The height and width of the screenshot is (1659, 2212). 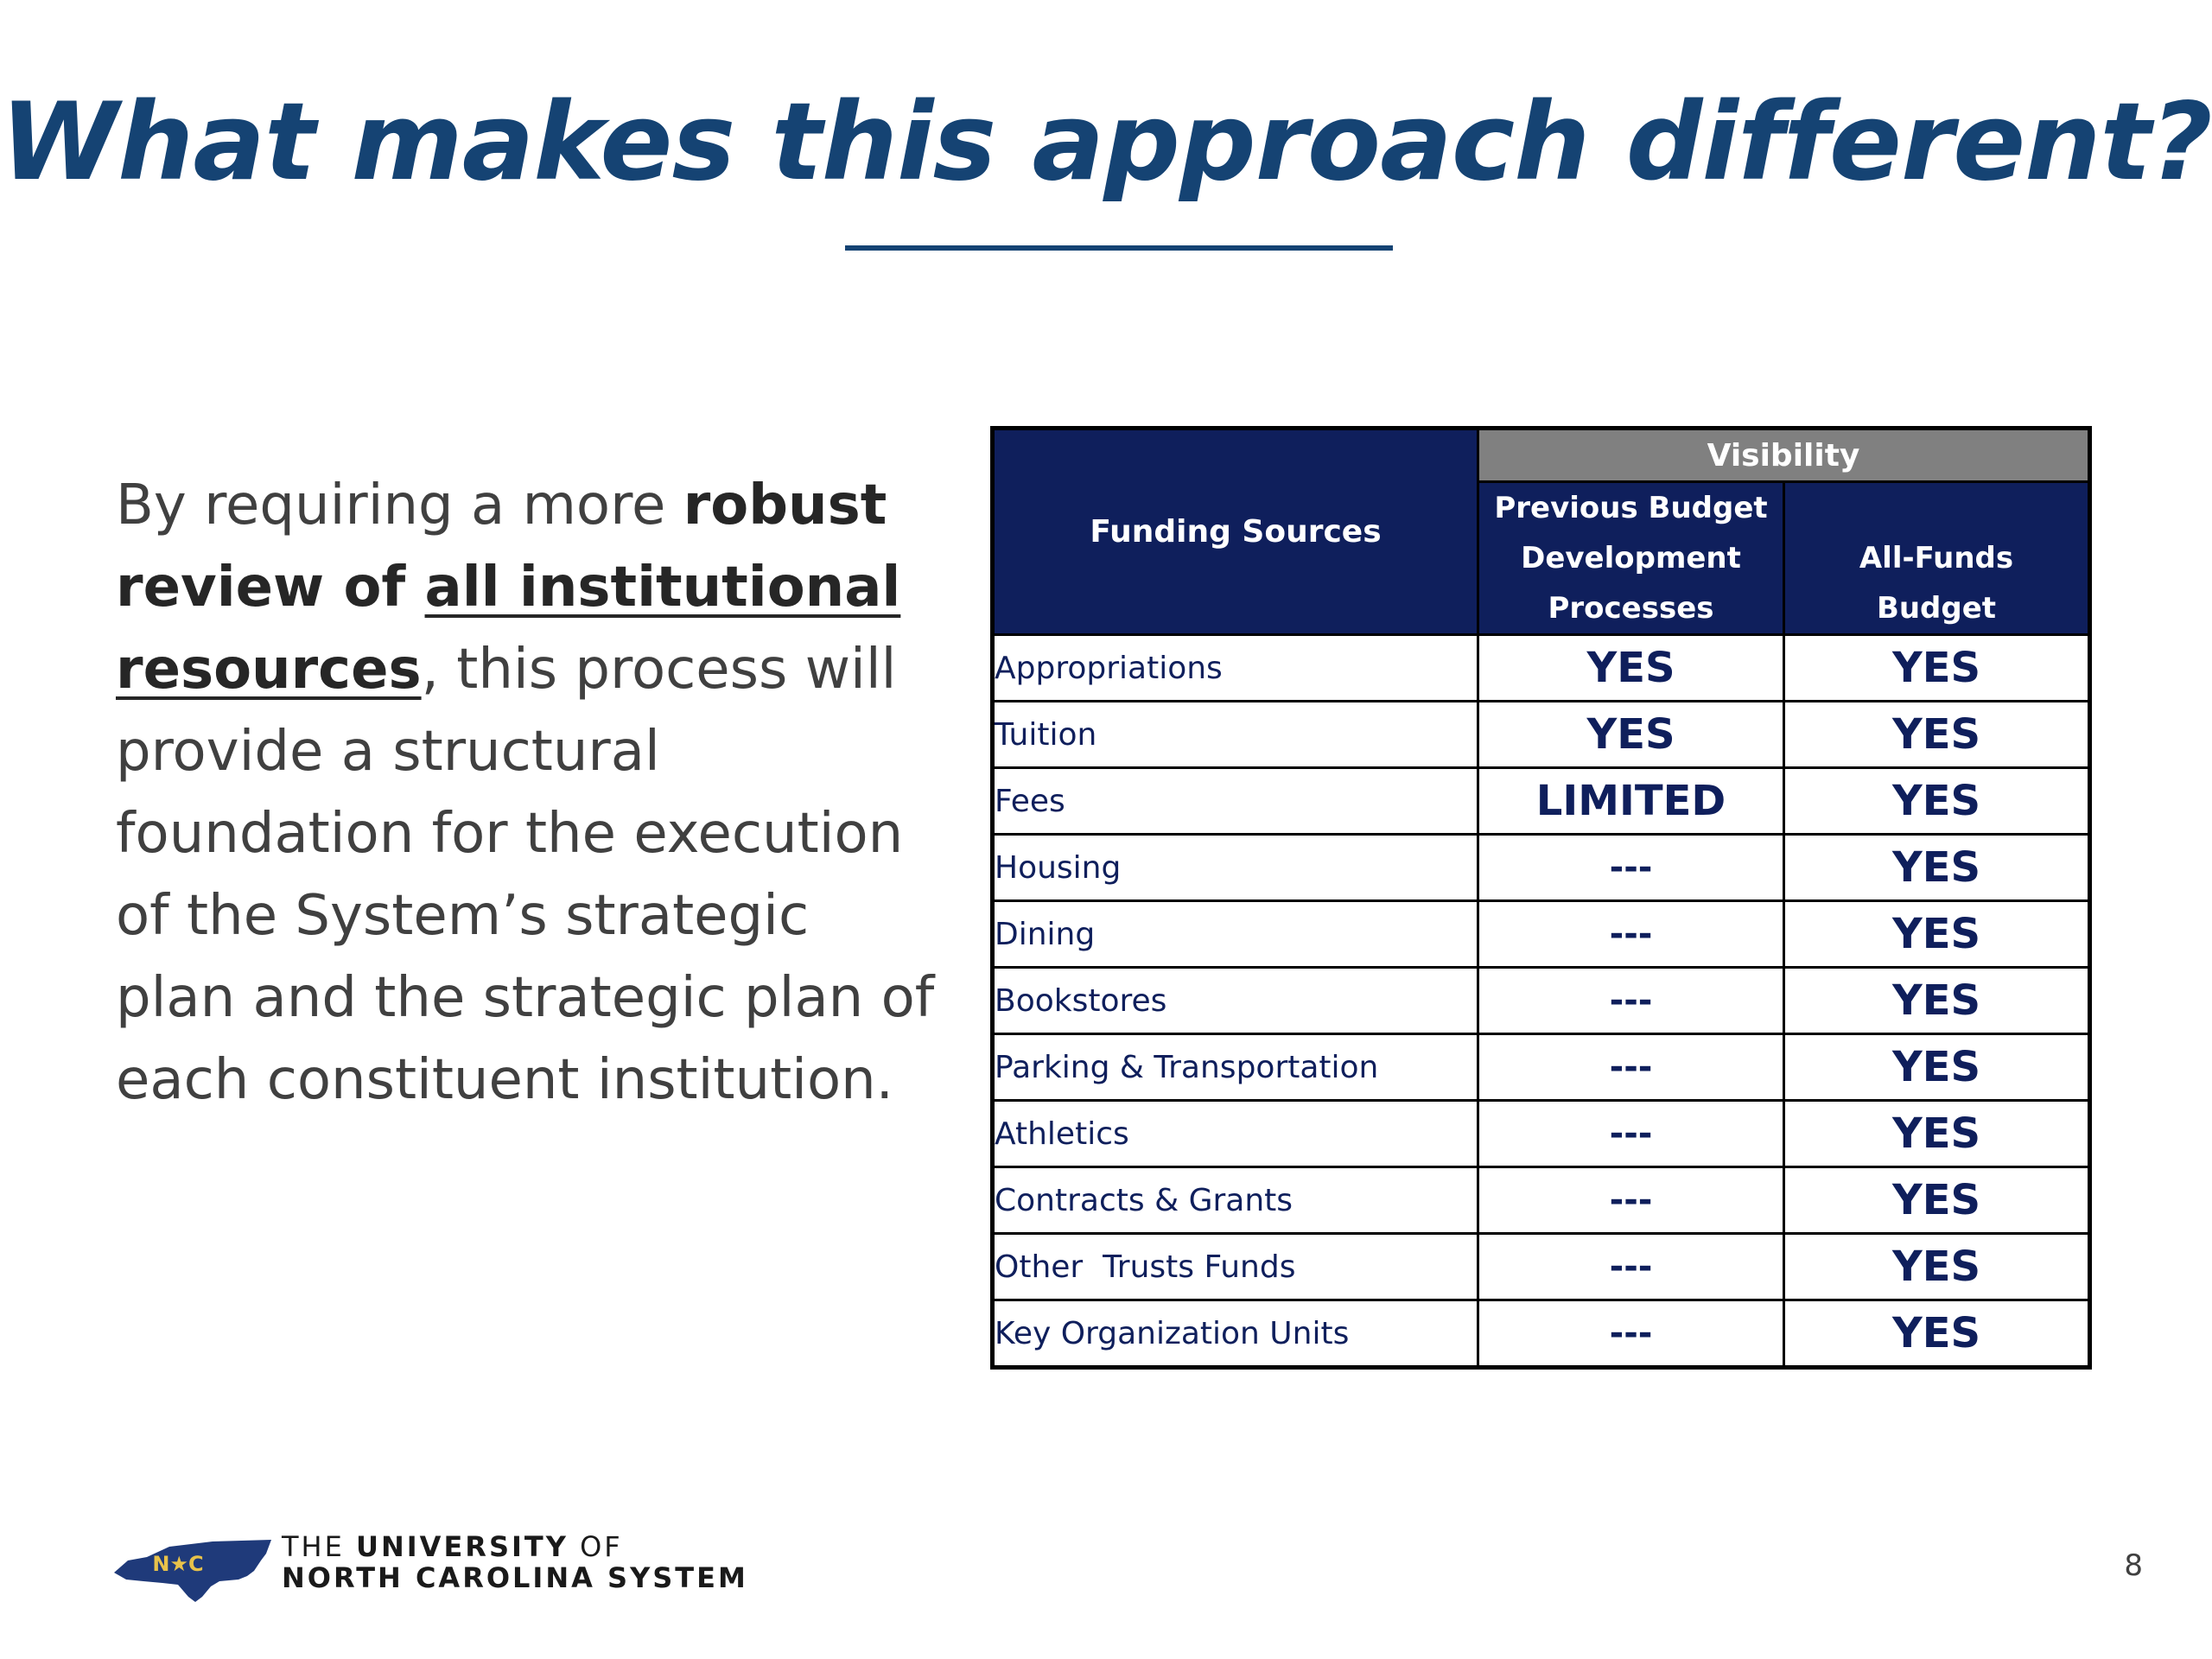 I want to click on header-previous-line1: Previous Budget, so click(x=1631, y=508).